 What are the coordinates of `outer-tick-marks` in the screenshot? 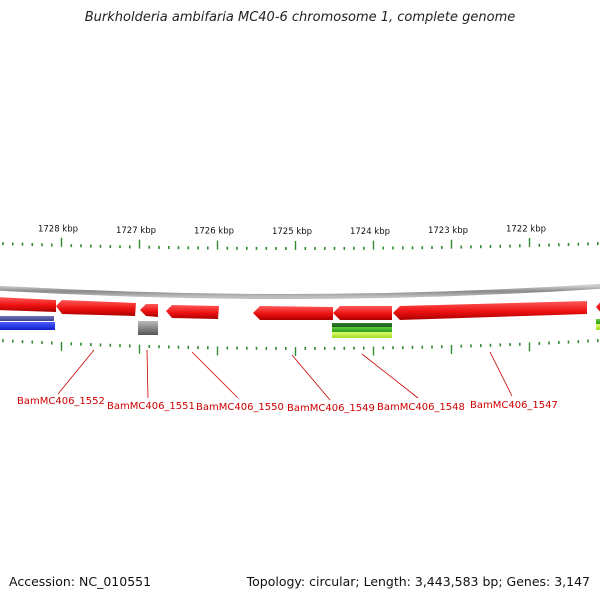 It's located at (300, 243).